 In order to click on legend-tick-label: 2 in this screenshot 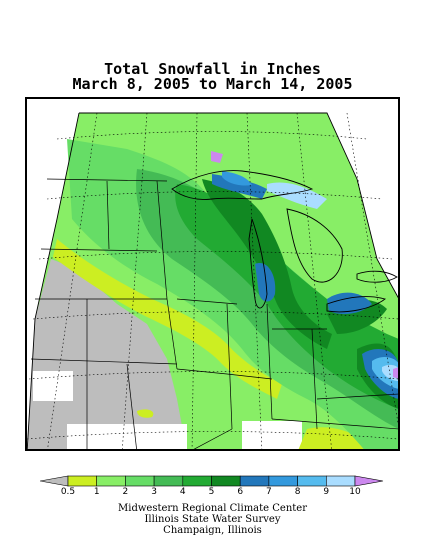, I will do `click(125, 492)`.